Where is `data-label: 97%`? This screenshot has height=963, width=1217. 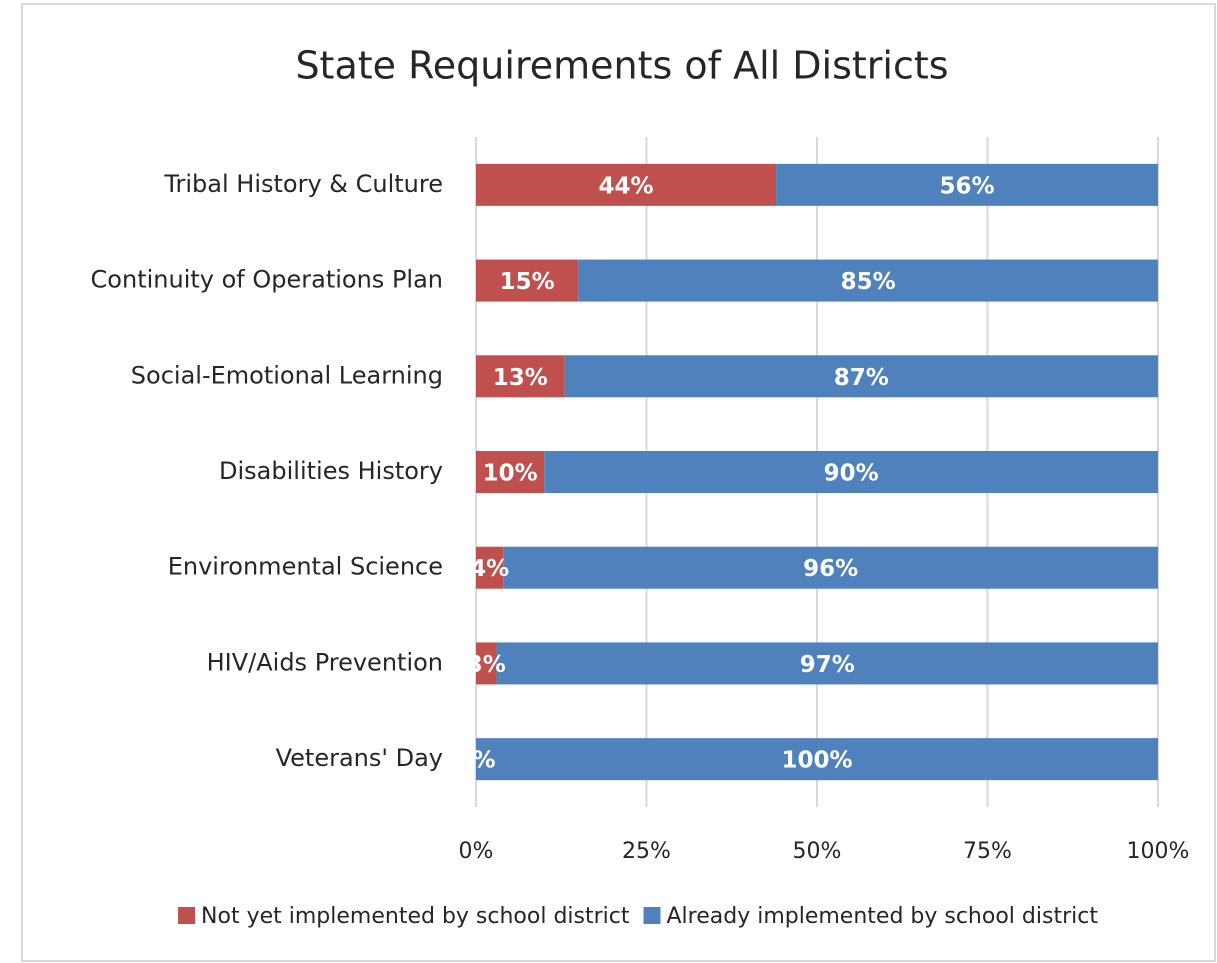
data-label: 97% is located at coordinates (827, 665).